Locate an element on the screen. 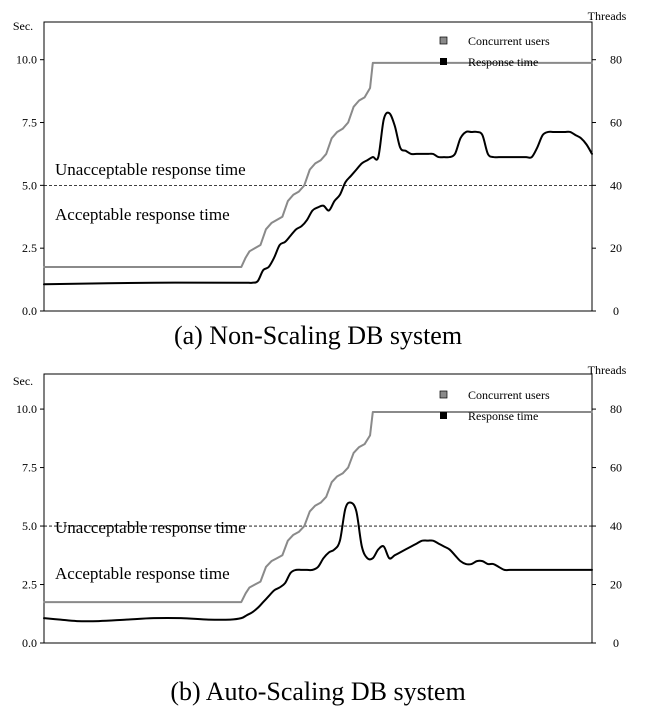 Image resolution: width=648 pixels, height=711 pixels. chart-caption: (a) Non-Scaling DB system is located at coordinates (318, 335).